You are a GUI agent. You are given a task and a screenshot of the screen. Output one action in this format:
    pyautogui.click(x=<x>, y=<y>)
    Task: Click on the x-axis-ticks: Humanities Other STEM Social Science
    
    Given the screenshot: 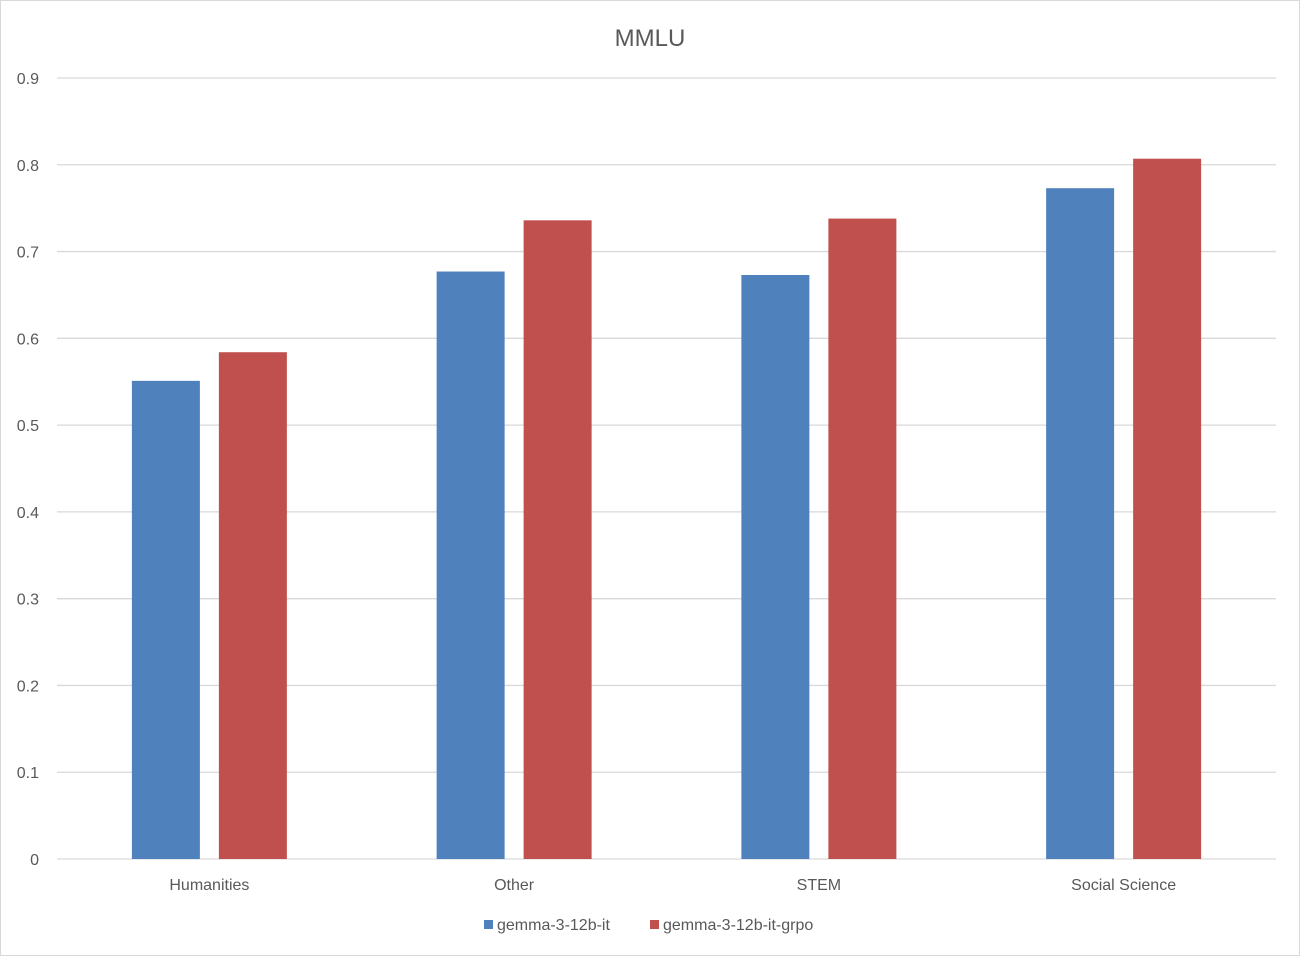 What is the action you would take?
    pyautogui.click(x=672, y=885)
    